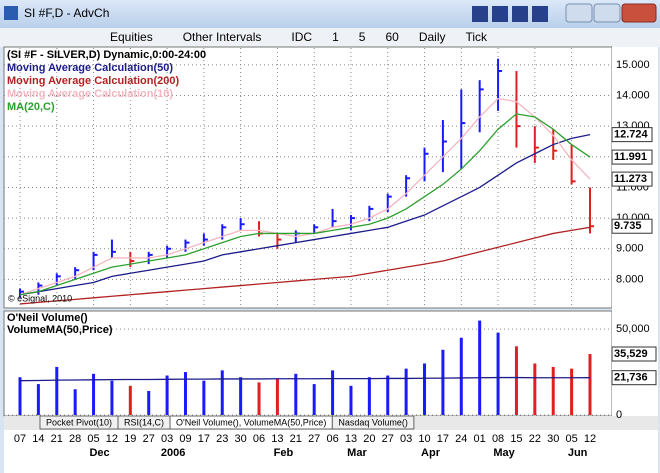 The width and height of the screenshot is (660, 473). I want to click on tab-box, so click(373, 422).